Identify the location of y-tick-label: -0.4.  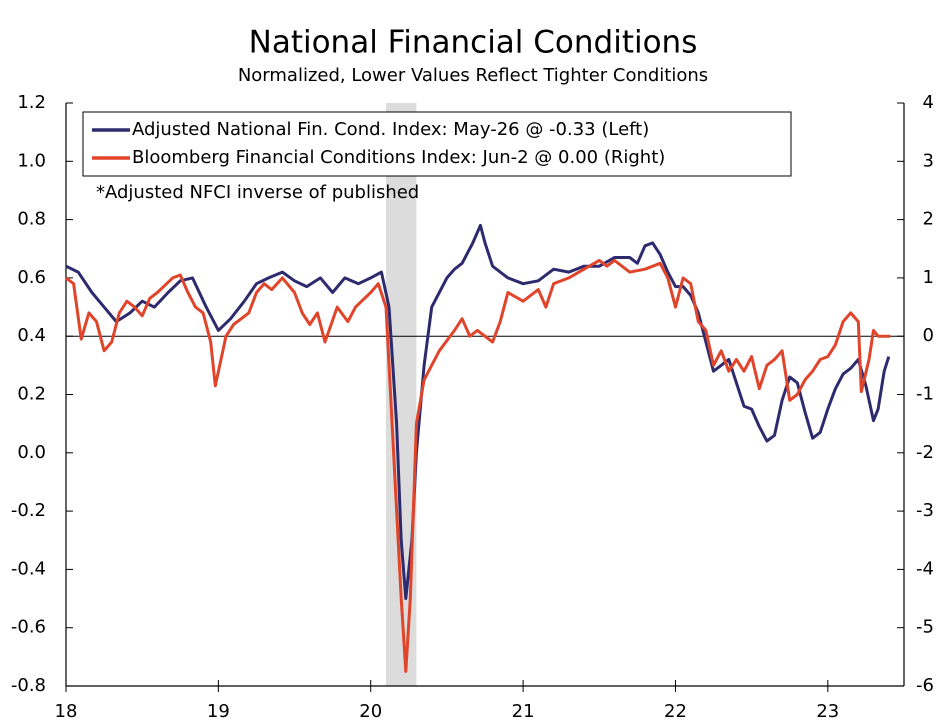
(28, 568).